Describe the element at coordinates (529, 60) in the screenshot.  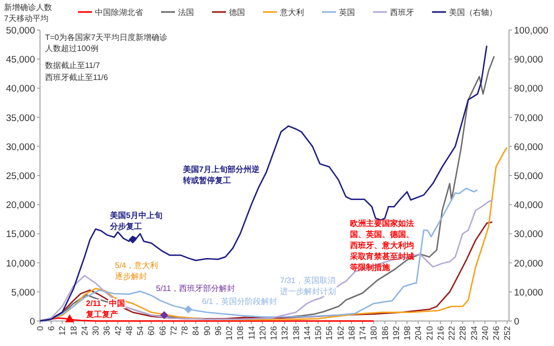
I see `y2-tick-label: 90,000` at that location.